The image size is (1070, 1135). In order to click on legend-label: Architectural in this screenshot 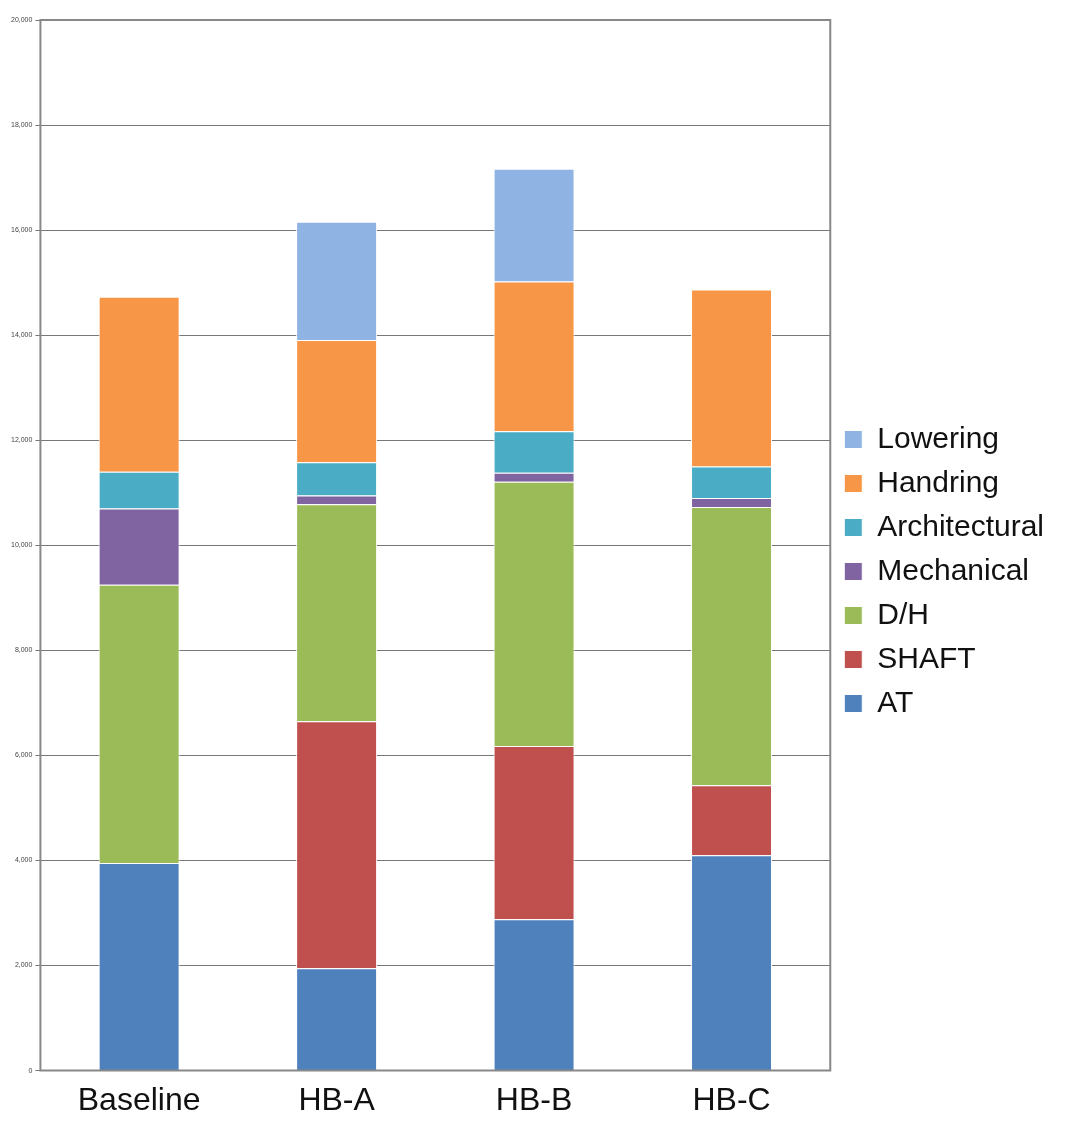, I will do `click(961, 525)`.